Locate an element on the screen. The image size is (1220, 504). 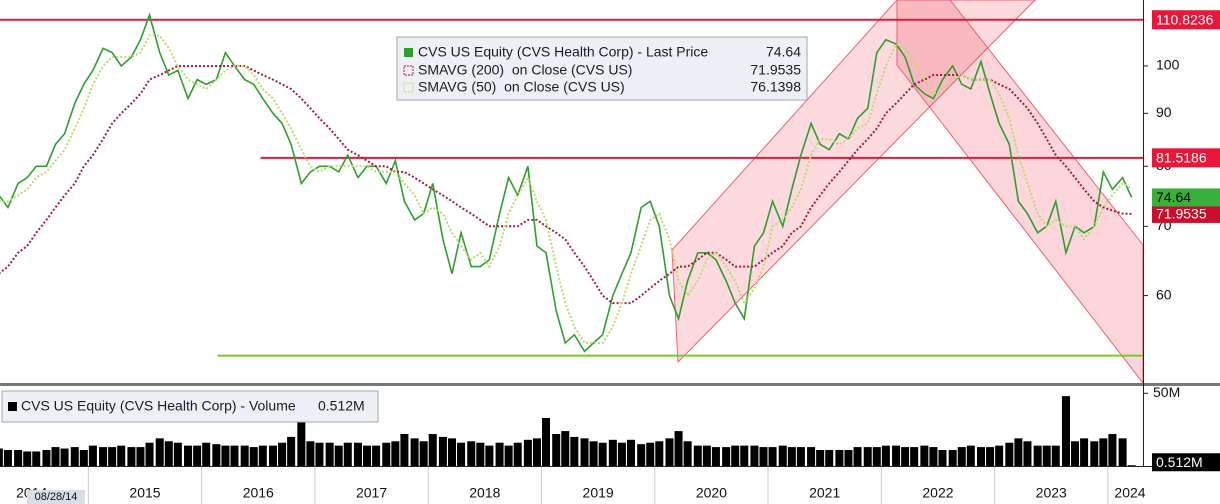
y-tick-label: 50M is located at coordinates (1166, 392).